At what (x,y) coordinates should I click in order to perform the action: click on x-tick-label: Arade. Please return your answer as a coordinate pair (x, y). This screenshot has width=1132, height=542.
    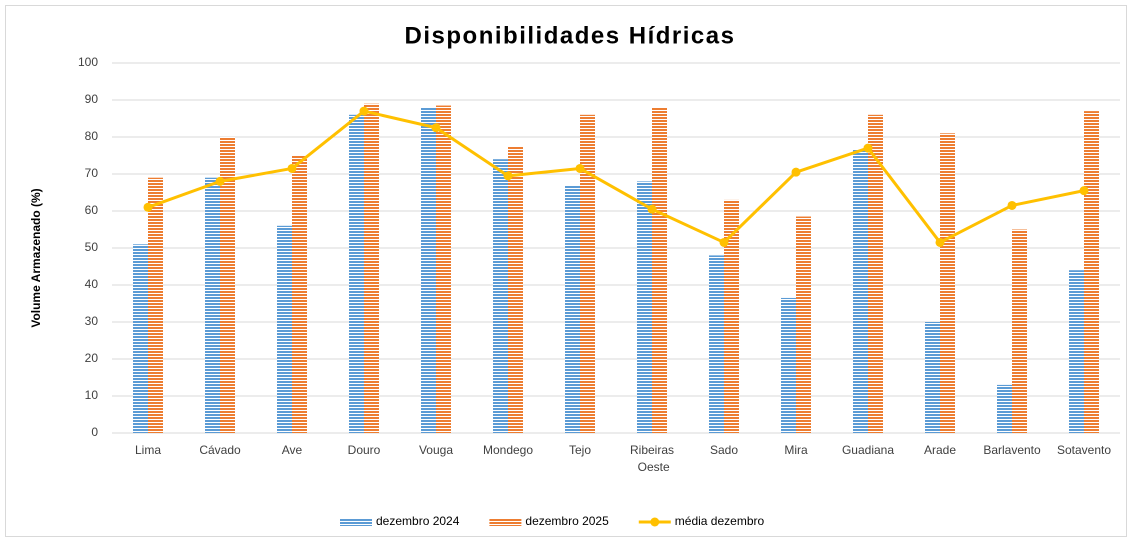
    Looking at the image, I should click on (940, 450).